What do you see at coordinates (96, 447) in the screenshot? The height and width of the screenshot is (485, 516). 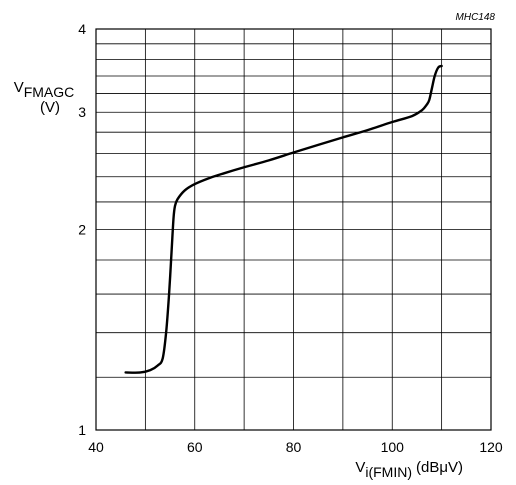 I see `x-tick-label: 40` at bounding box center [96, 447].